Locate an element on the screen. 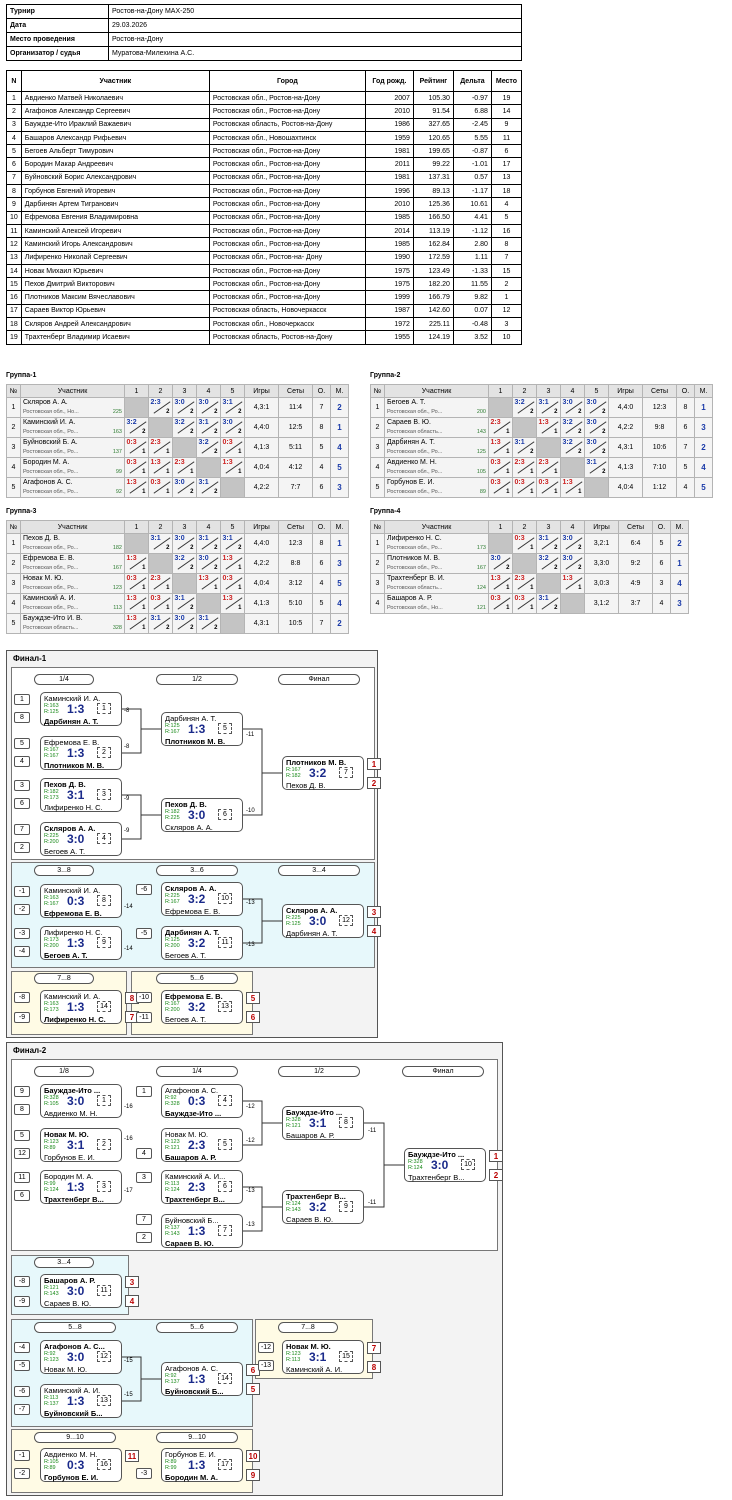 The height and width of the screenshot is (1500, 732). match-player-1: Пехов Д. В. is located at coordinates (186, 804).